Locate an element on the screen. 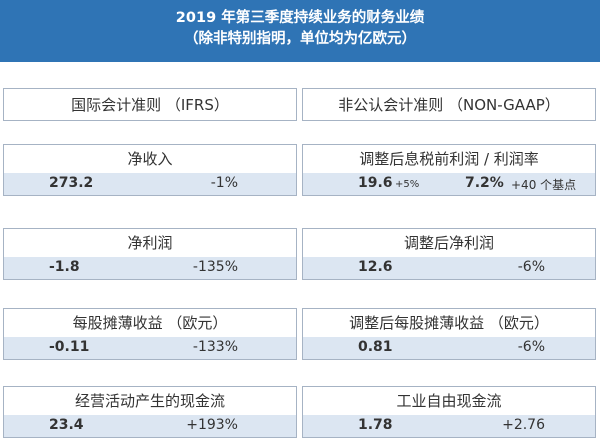  industrial-free-cash-flow-change: +2.76 is located at coordinates (523, 425).